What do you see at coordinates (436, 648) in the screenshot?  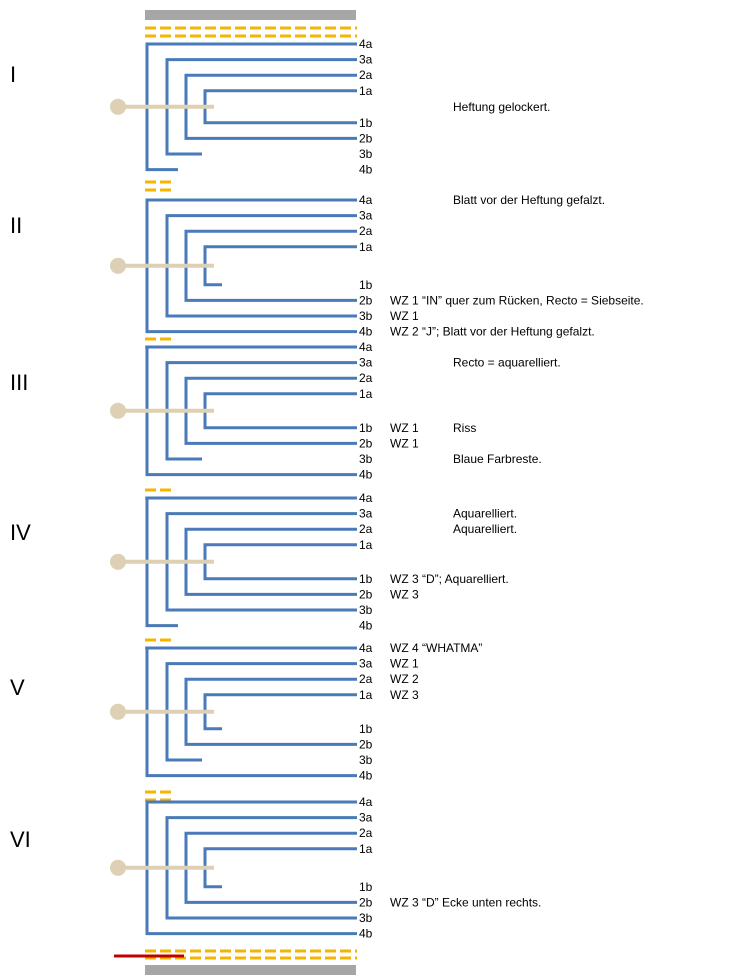 I see `leaf-note: WZ 4 “WHATMA”` at bounding box center [436, 648].